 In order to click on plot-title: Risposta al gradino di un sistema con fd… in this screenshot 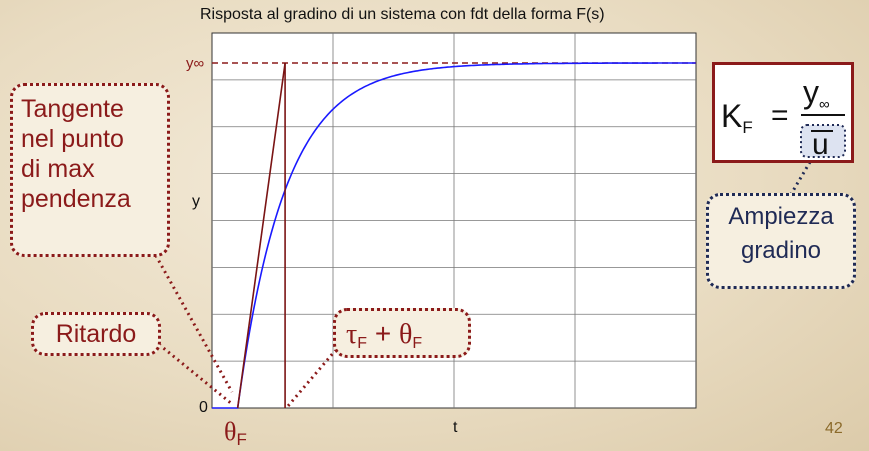, I will do `click(402, 14)`.